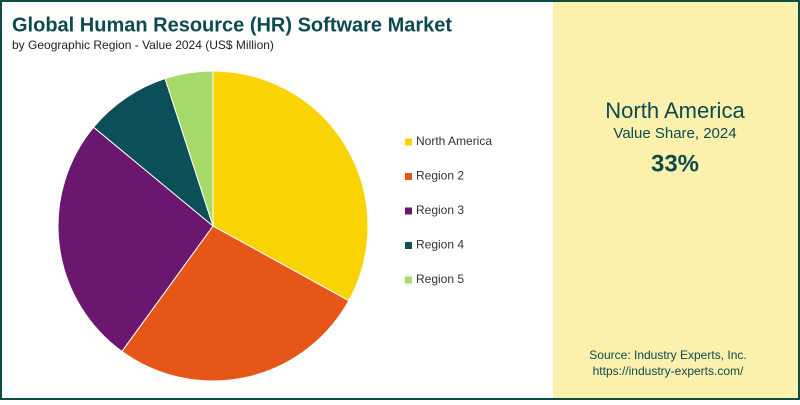  What do you see at coordinates (440, 210) in the screenshot?
I see `legend-label: Region 3` at bounding box center [440, 210].